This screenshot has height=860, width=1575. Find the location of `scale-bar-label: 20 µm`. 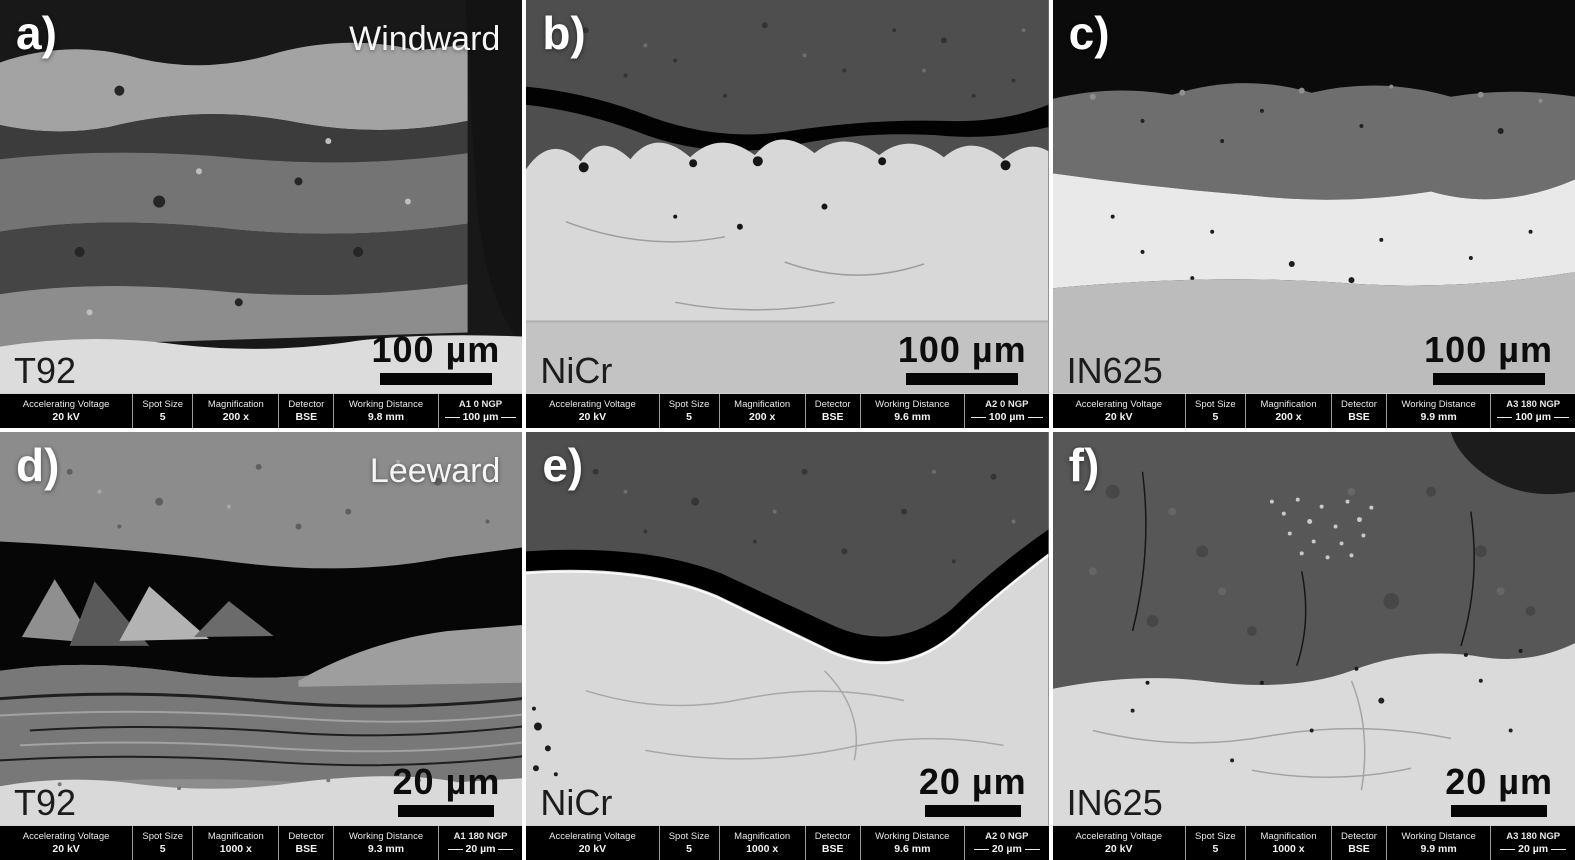

scale-bar-label: 20 µm is located at coordinates (1499, 781).